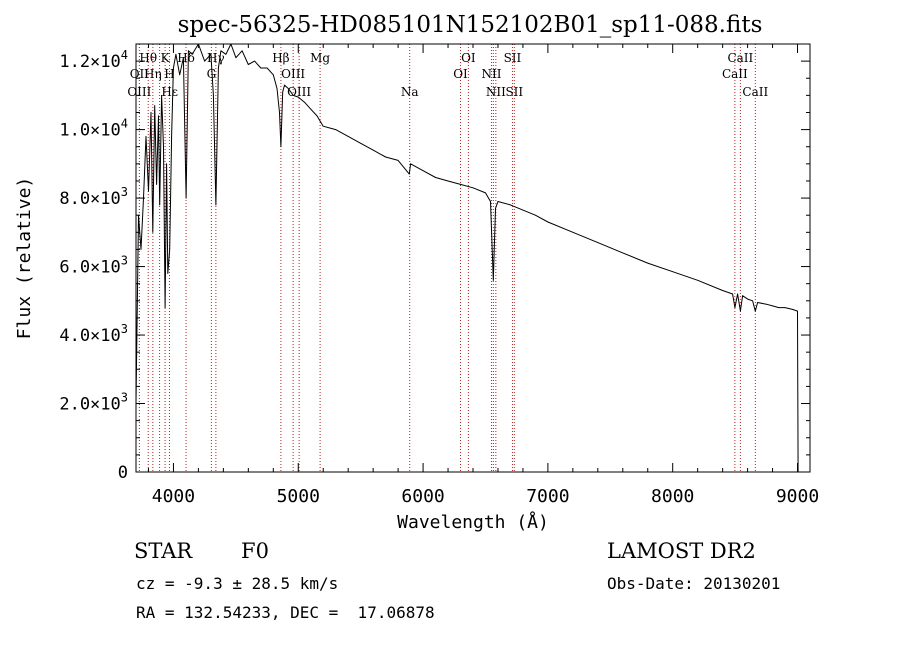  I want to click on x-tick-label: 9000, so click(797, 496).